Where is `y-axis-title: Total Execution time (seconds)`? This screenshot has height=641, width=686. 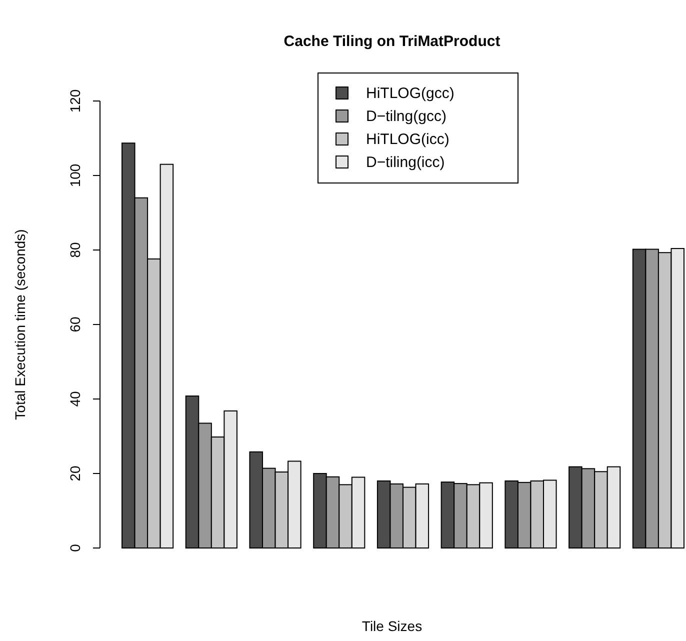
y-axis-title: Total Execution time (seconds) is located at coordinates (20, 324).